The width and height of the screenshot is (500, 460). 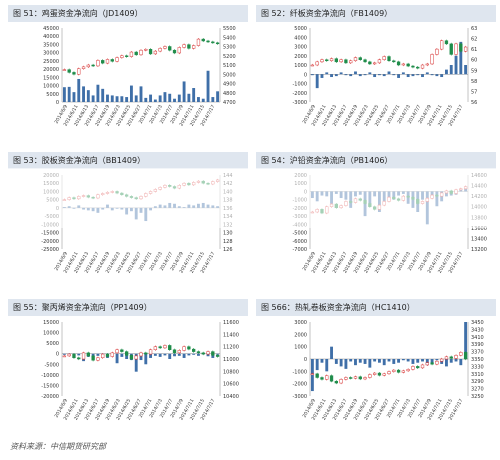 What do you see at coordinates (229, 38) in the screenshot?
I see `right-tick-label: 5400` at bounding box center [229, 38].